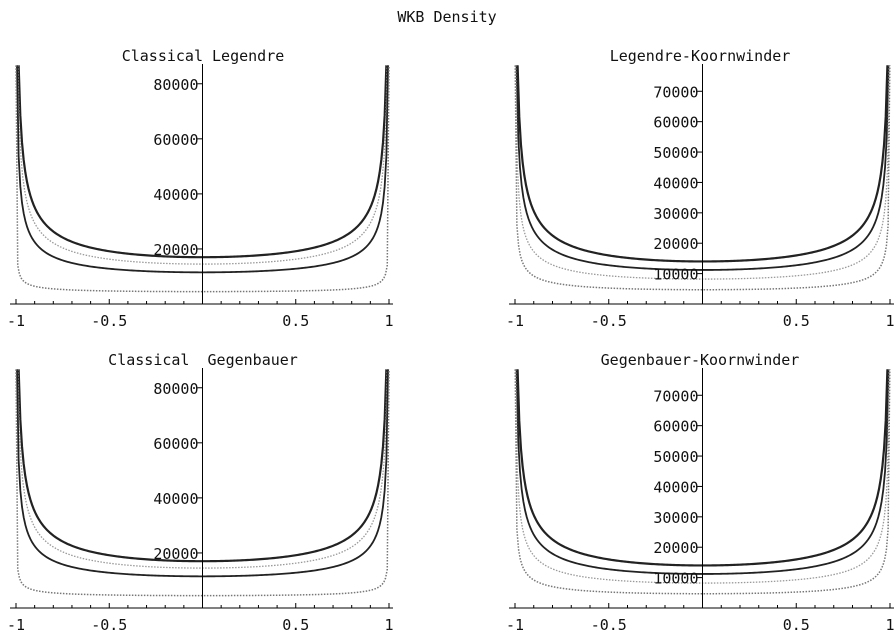  What do you see at coordinates (446, 17) in the screenshot?
I see `figure-title: WKB Density` at bounding box center [446, 17].